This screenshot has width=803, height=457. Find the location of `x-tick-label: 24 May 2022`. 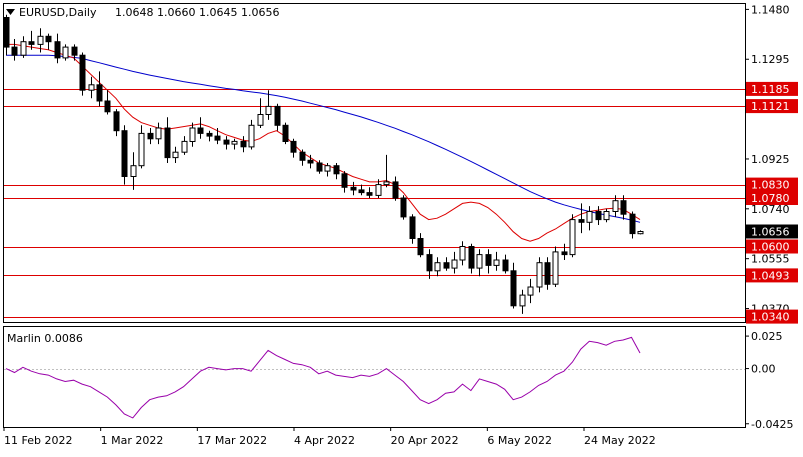

x-tick-label: 24 May 2022 is located at coordinates (620, 440).